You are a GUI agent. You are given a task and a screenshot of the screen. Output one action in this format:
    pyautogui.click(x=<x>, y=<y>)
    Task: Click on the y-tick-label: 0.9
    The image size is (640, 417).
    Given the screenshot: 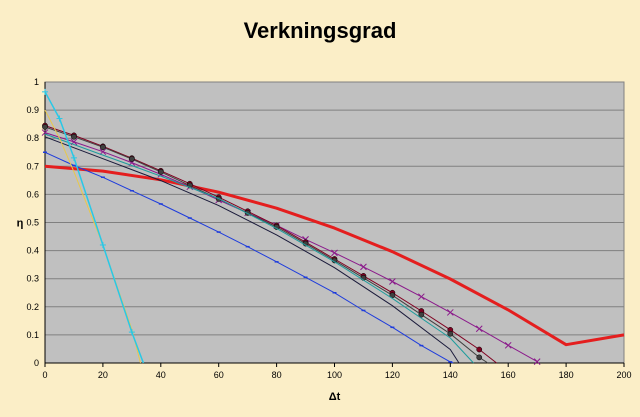 What is the action you would take?
    pyautogui.click(x=32, y=110)
    